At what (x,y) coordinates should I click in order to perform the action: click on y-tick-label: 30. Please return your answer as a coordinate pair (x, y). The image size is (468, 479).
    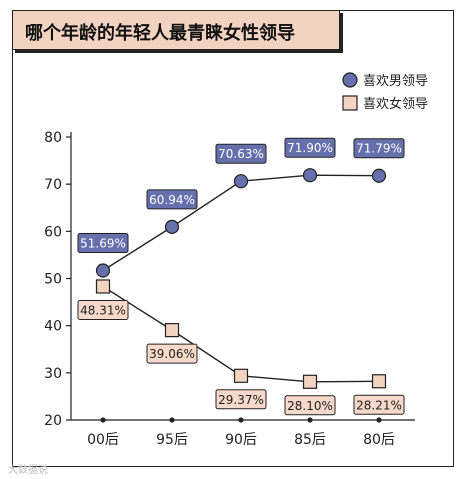
    Looking at the image, I should click on (53, 374).